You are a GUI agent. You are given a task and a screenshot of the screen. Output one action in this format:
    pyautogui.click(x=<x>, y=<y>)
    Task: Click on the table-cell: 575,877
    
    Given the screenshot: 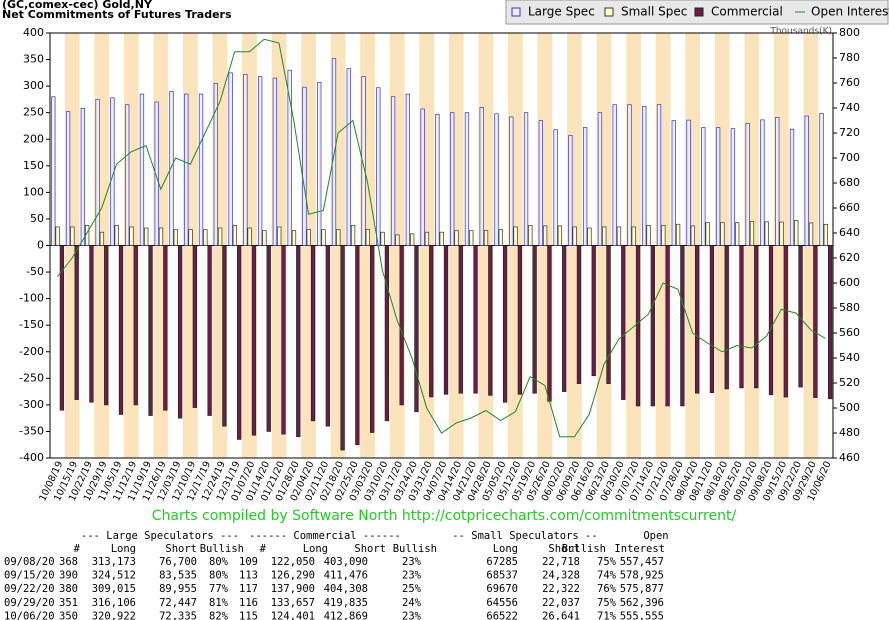 What is the action you would take?
    pyautogui.click(x=642, y=589)
    